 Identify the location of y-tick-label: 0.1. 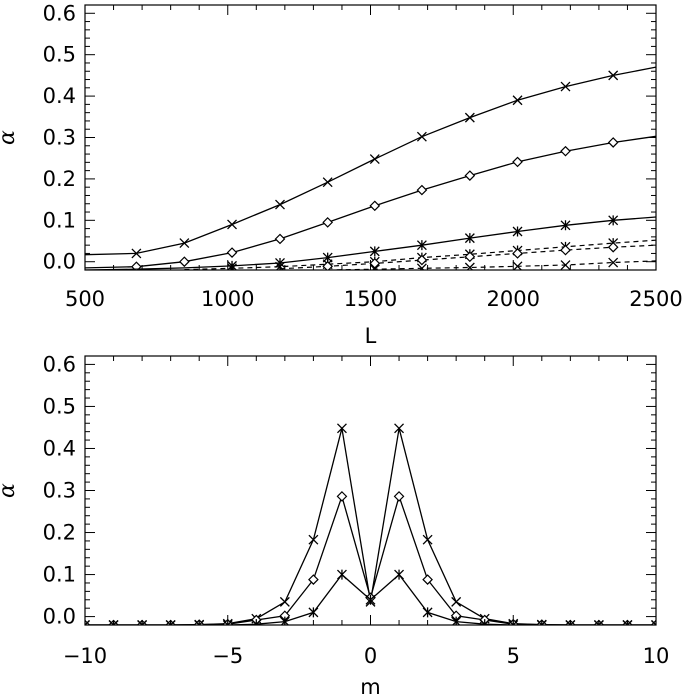
(59, 220).